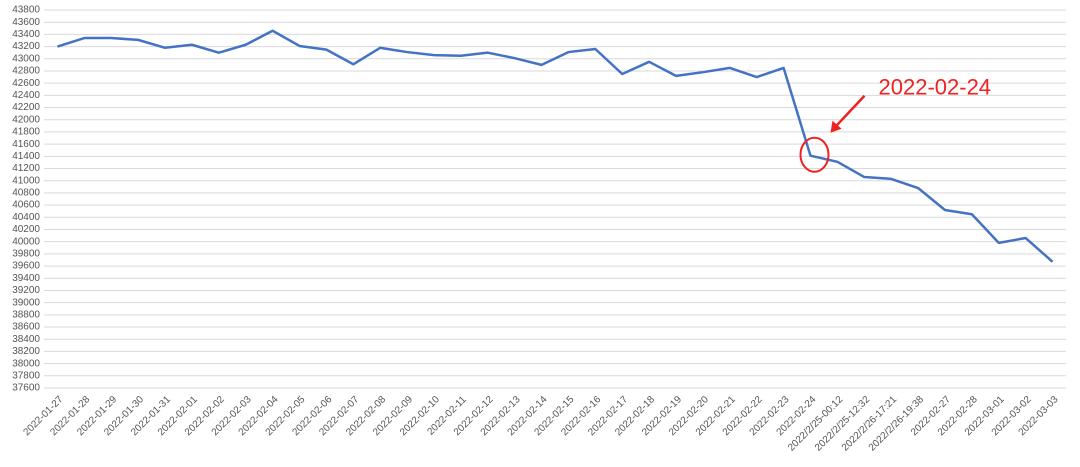 The height and width of the screenshot is (467, 1080). What do you see at coordinates (26, 266) in the screenshot?
I see `y-tick-label: 39600` at bounding box center [26, 266].